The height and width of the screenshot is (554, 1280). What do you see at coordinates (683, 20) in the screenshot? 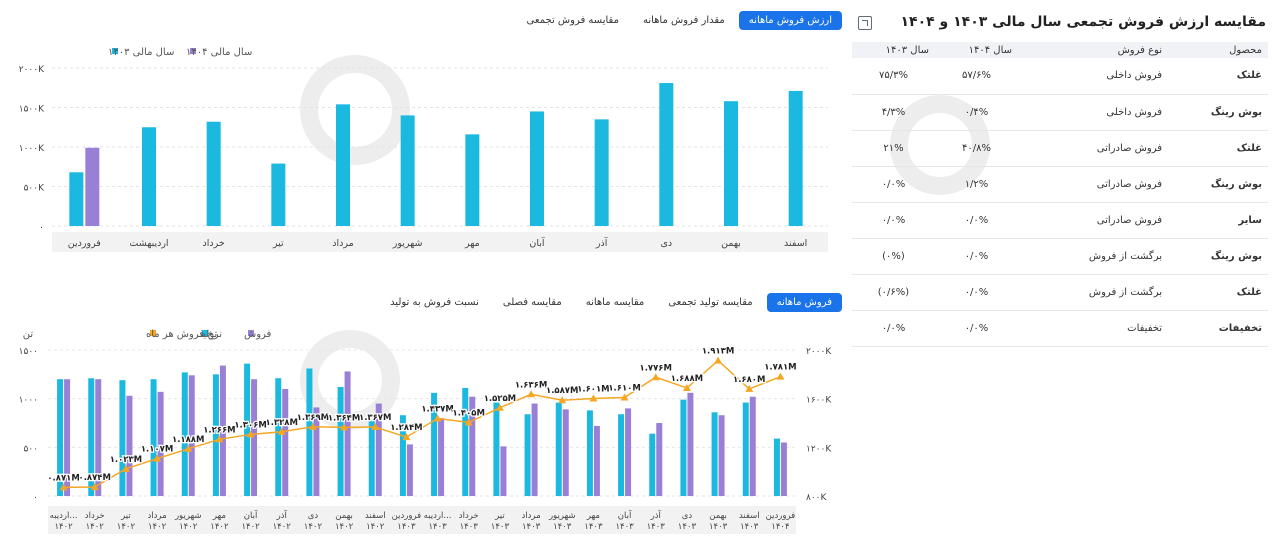
I see `top-tab-1: مقدار فروش ماهانه` at bounding box center [683, 20].